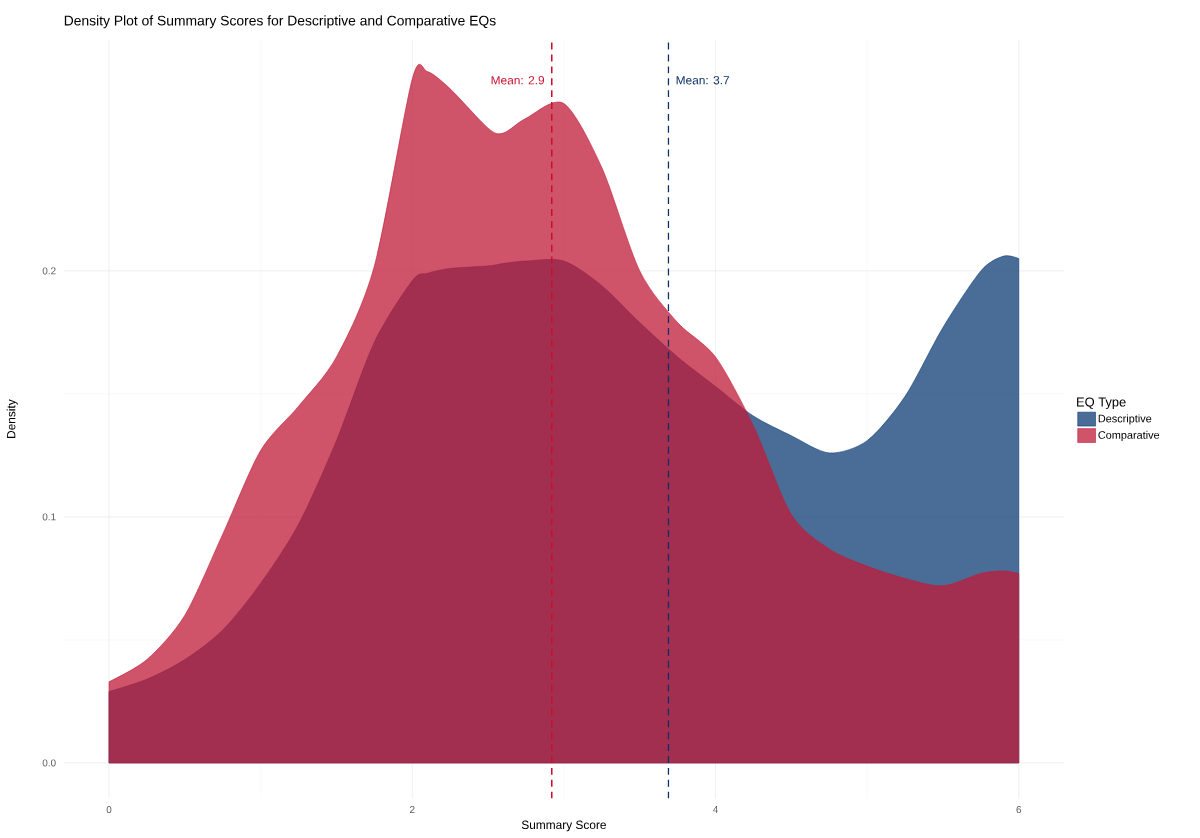  Describe the element at coordinates (280, 22) in the screenshot. I see `chart-title: Density Plot of Summary Scores for Descriptive and Comparative EQs` at that location.